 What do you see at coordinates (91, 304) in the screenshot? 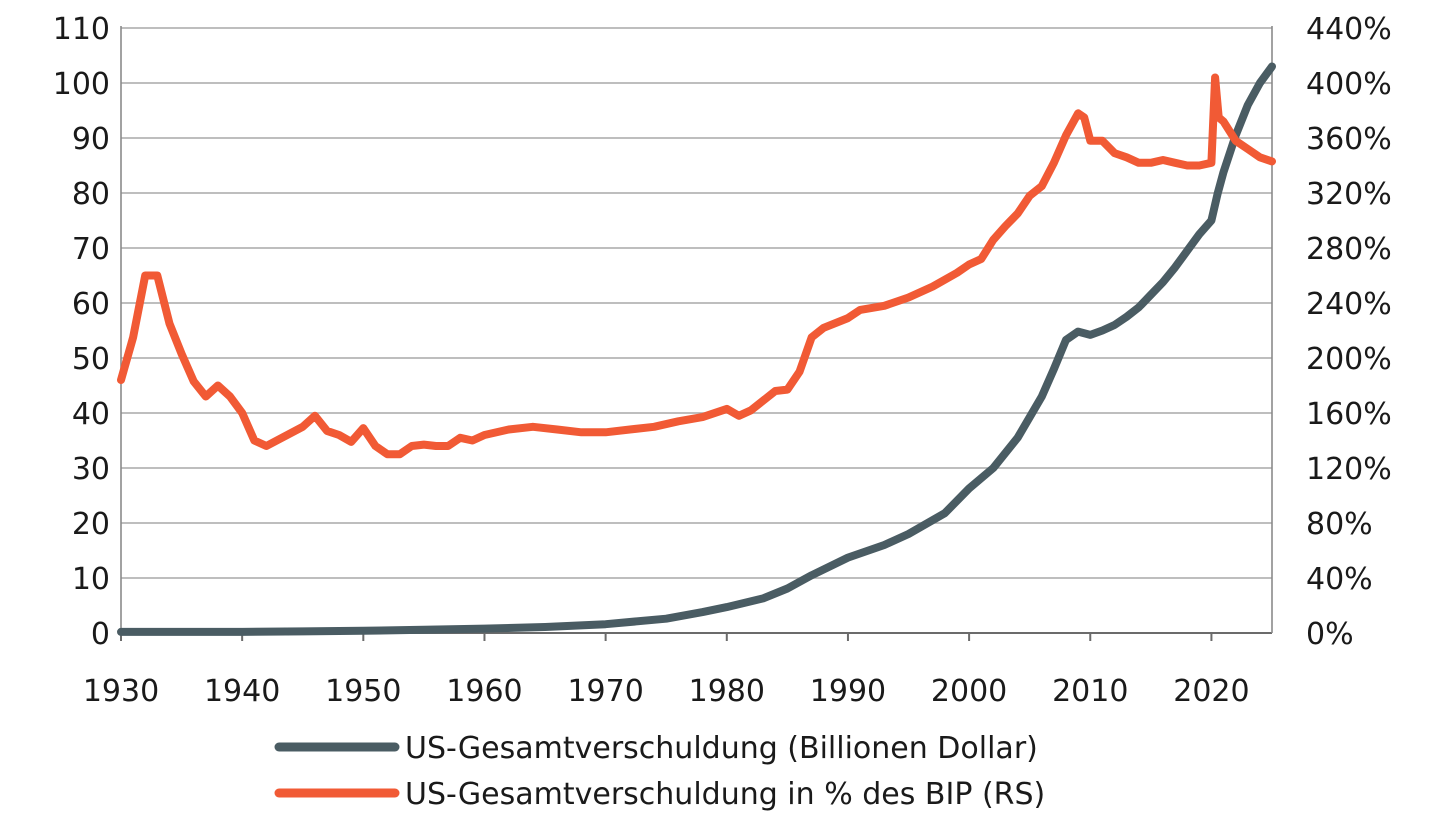
I see `left-y-tick-label: 60` at bounding box center [91, 304].